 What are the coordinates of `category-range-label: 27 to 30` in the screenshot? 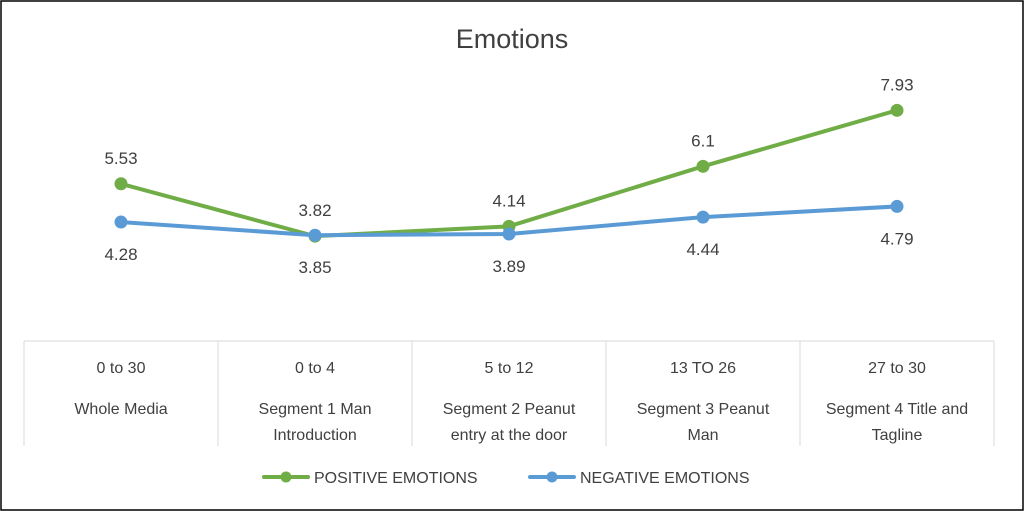 It's located at (897, 368).